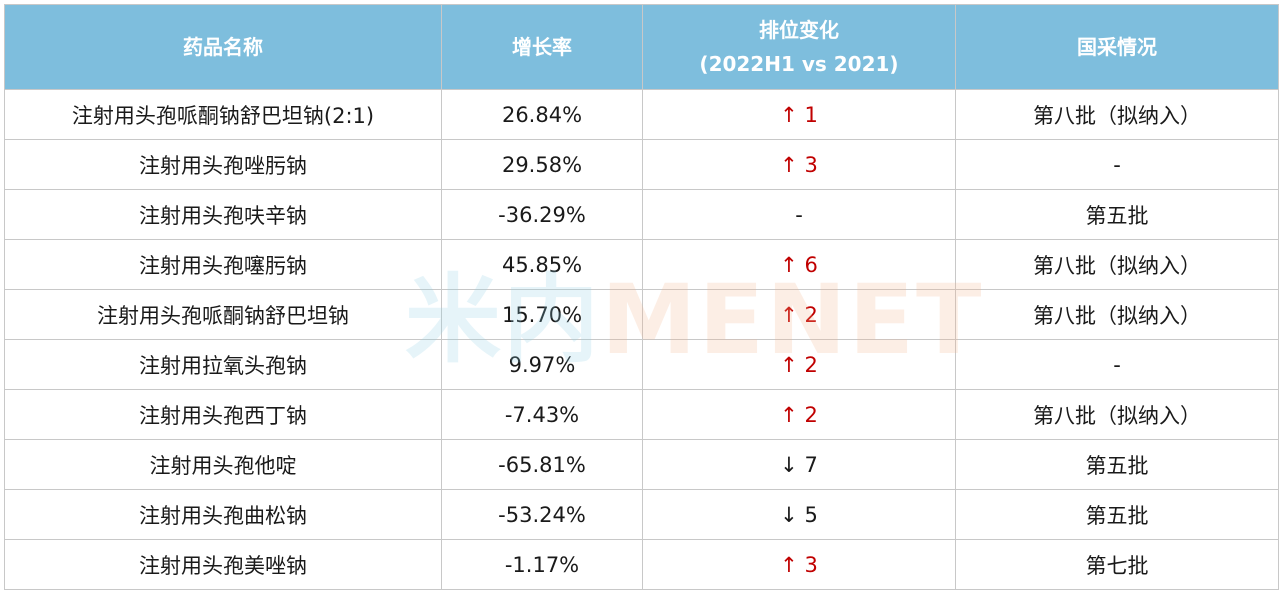  Describe the element at coordinates (542, 514) in the screenshot. I see `growth-rate-cell: -53.24%` at that location.